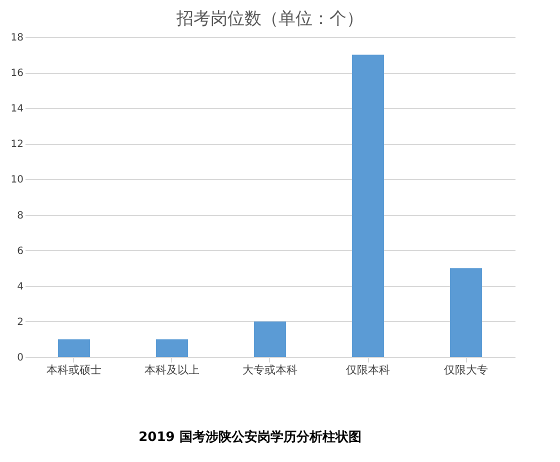  I want to click on y-tick-label: 4, so click(20, 286).